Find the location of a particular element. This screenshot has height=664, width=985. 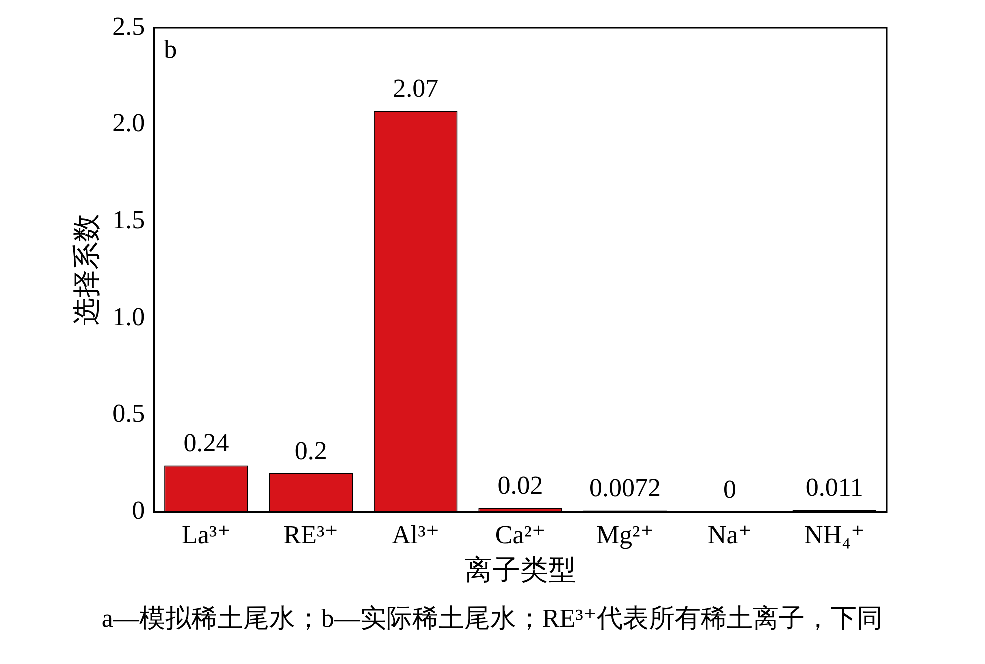

y-axis-title: 选择系数 is located at coordinates (88, 270).